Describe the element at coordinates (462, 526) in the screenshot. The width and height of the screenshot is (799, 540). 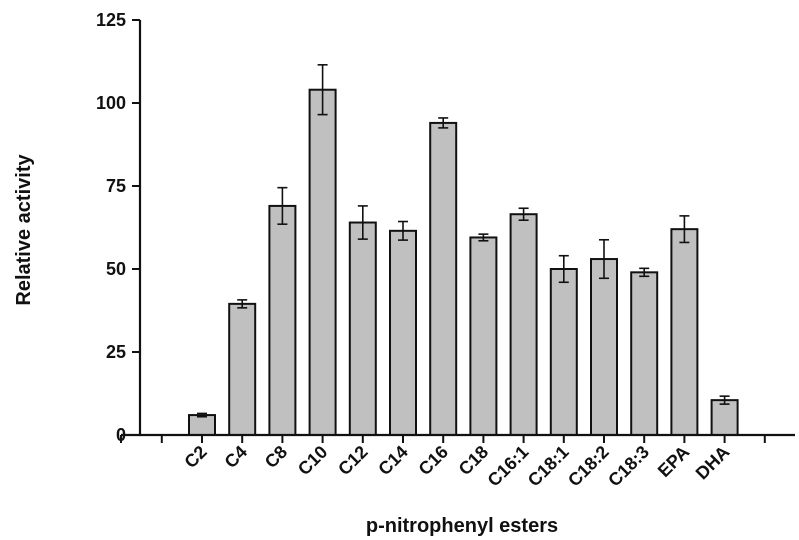
I see `x-axis-title: p-nitrophenyl esters` at that location.